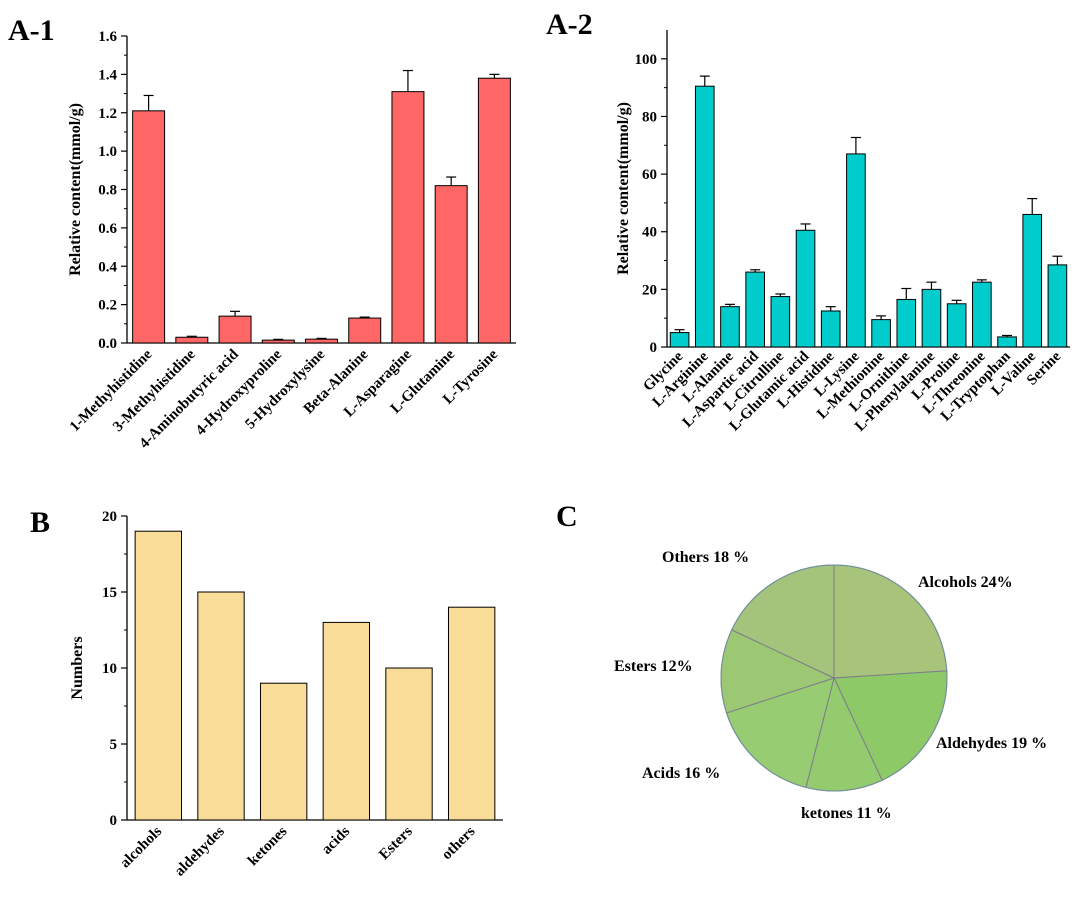 The width and height of the screenshot is (1080, 906). What do you see at coordinates (991, 743) in the screenshot?
I see `pie-label-1: Aldehydes 19 %` at bounding box center [991, 743].